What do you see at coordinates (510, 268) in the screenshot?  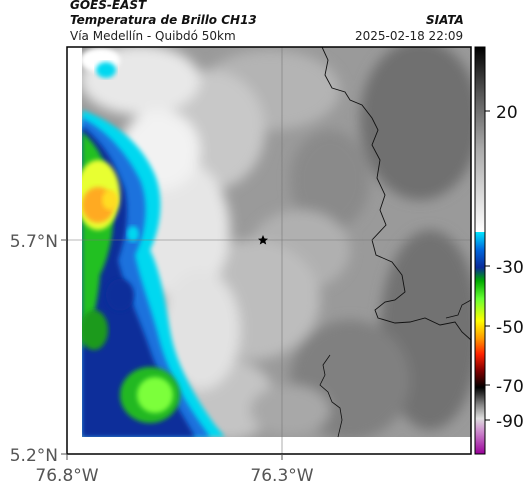 I see `colorbar-label-minus30: -30` at bounding box center [510, 268].